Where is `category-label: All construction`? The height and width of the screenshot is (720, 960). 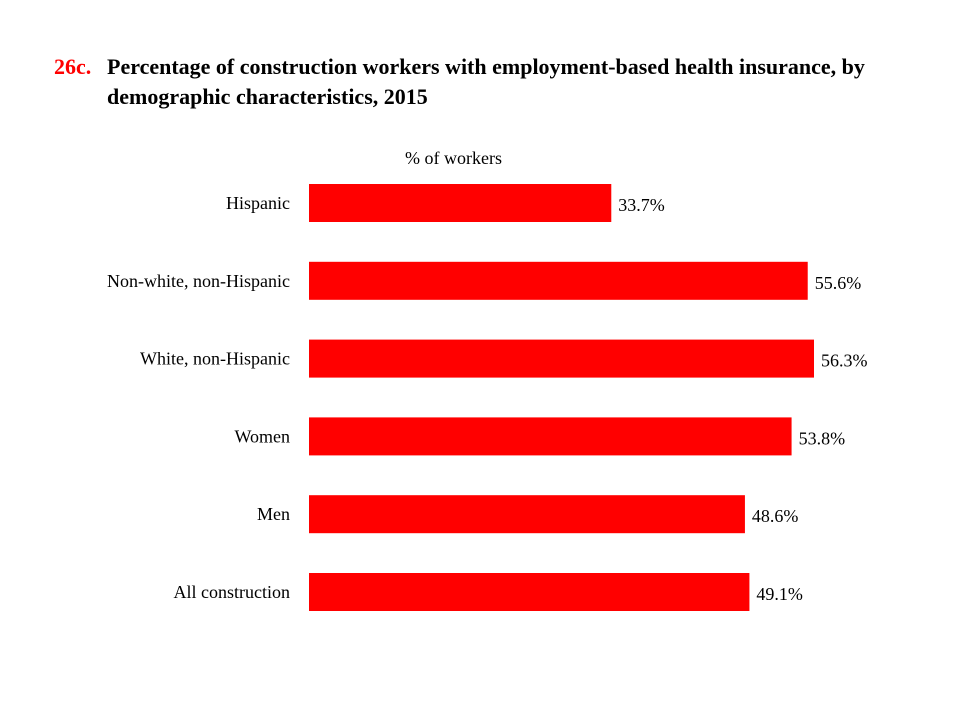 category-label: All construction is located at coordinates (232, 592).